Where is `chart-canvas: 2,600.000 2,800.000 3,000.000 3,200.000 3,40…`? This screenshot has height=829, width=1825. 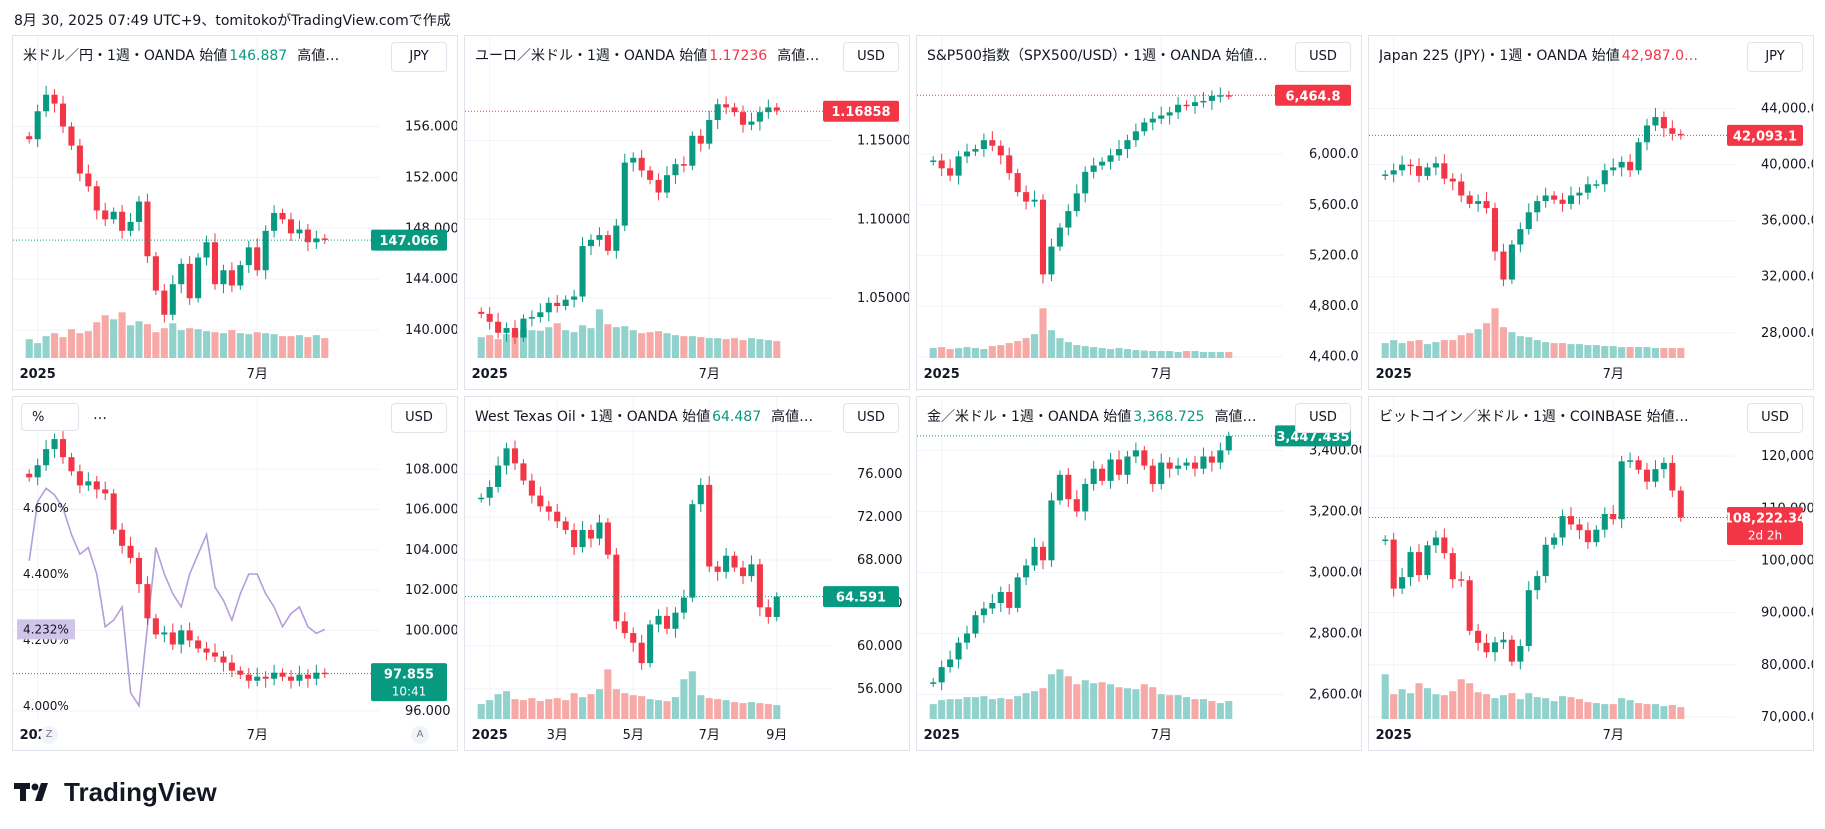
chart-canvas: 2,600.000 2,800.000 3,000.000 3,200.000 3,40… is located at coordinates (1139, 574).